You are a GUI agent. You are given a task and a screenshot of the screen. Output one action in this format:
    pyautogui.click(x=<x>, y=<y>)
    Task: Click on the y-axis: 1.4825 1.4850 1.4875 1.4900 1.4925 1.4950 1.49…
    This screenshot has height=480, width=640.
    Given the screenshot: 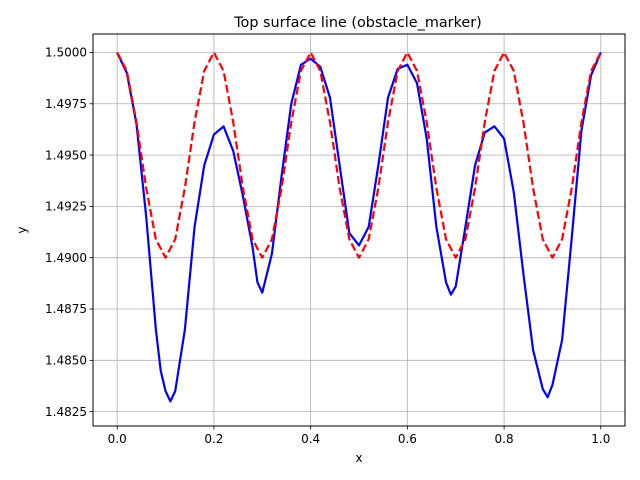 What is the action you would take?
    pyautogui.click(x=69, y=232)
    